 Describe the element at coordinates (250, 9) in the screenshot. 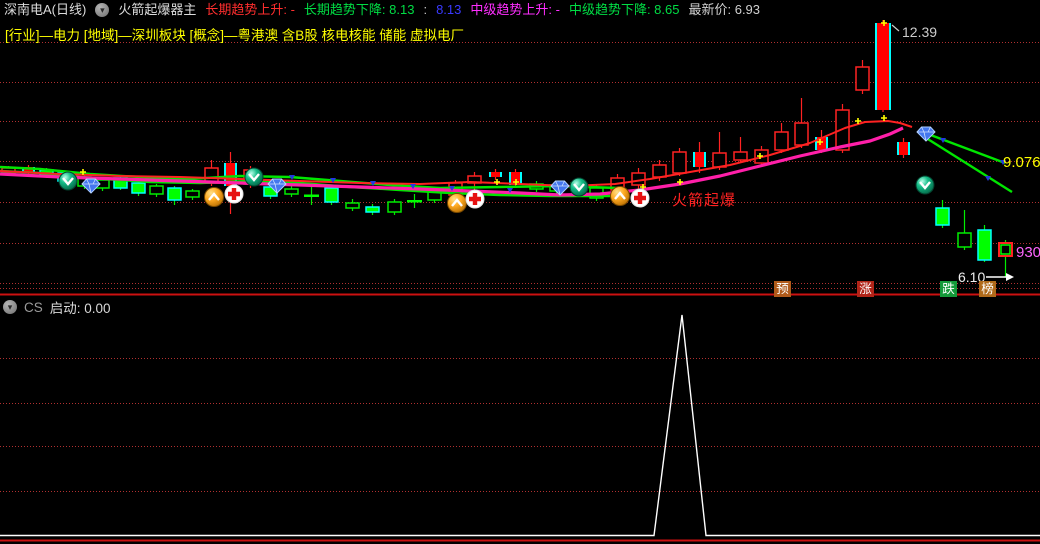

I see `title-segment: 长期趋势上升: -` at that location.